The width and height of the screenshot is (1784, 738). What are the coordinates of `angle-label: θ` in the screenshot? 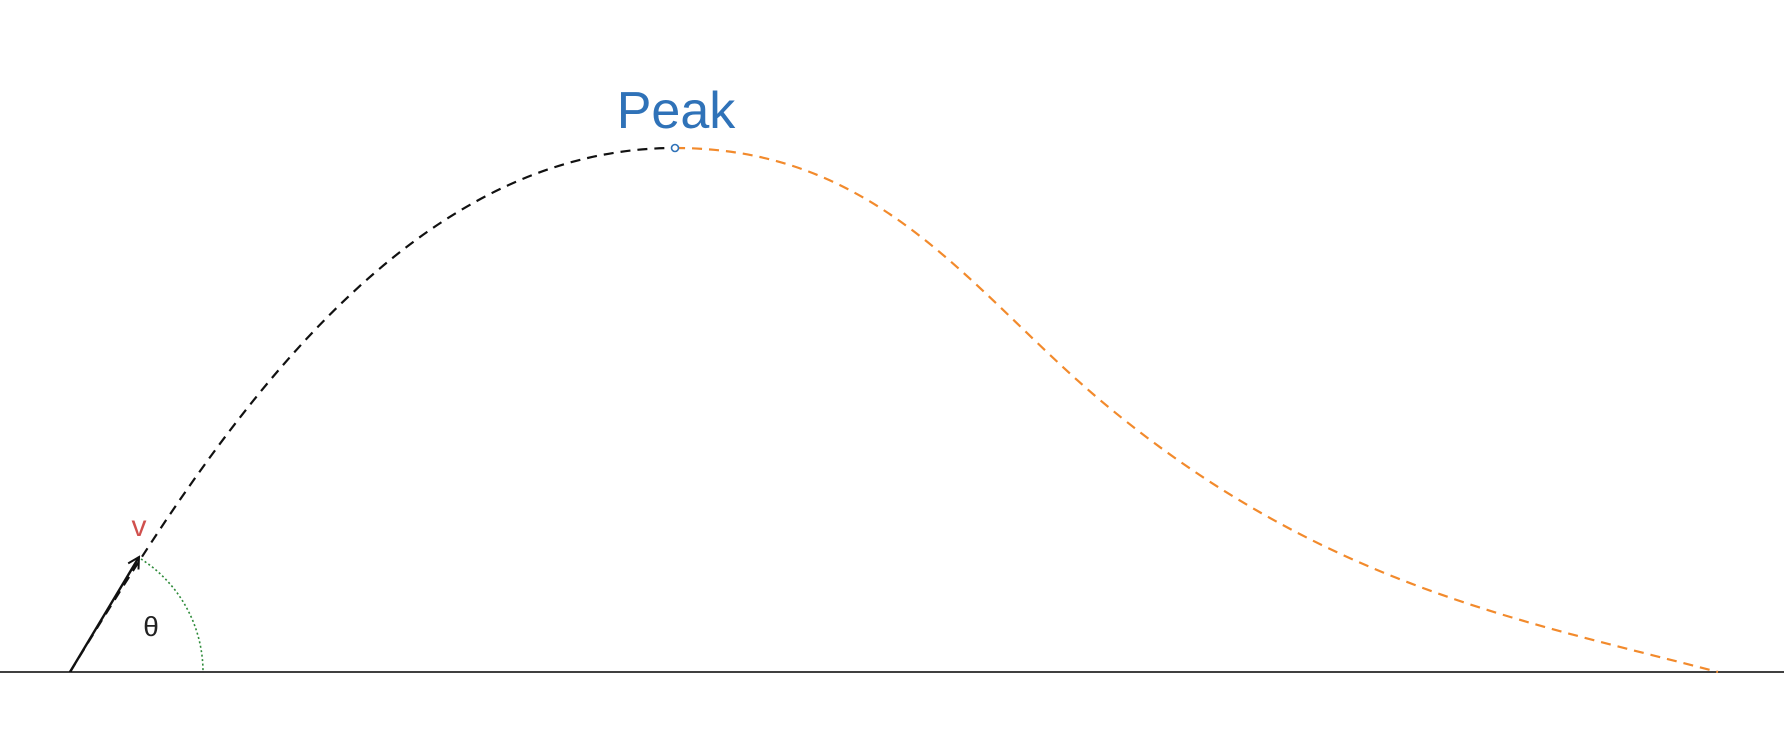 It's located at (151, 626).